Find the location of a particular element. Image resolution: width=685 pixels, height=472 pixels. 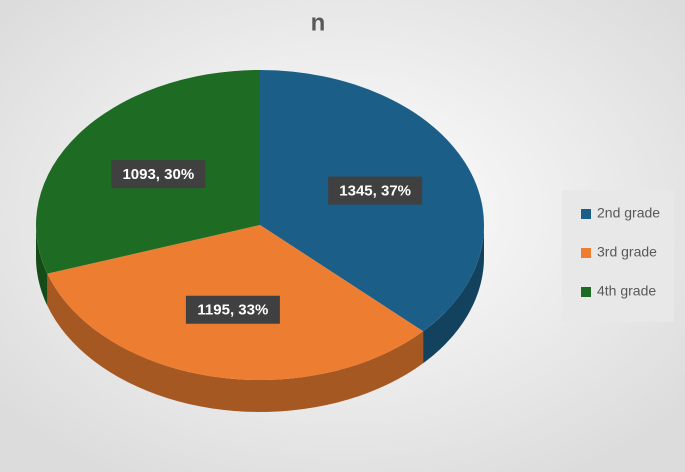

legend-label: 4th grade is located at coordinates (626, 291).